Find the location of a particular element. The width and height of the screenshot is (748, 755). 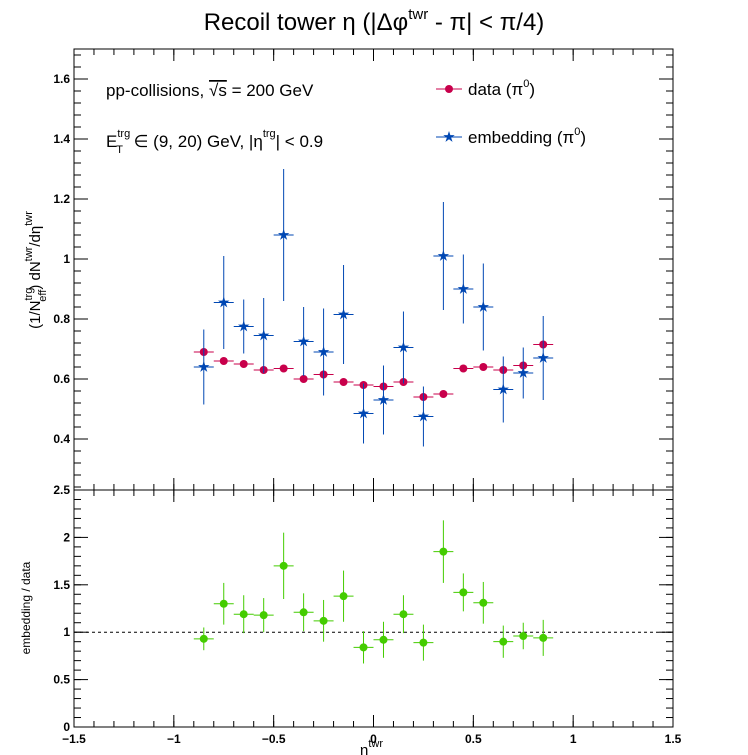

top-y-axis-label: (1/Ntrg eff) dNtwr/dηtwr is located at coordinates (36, 270).